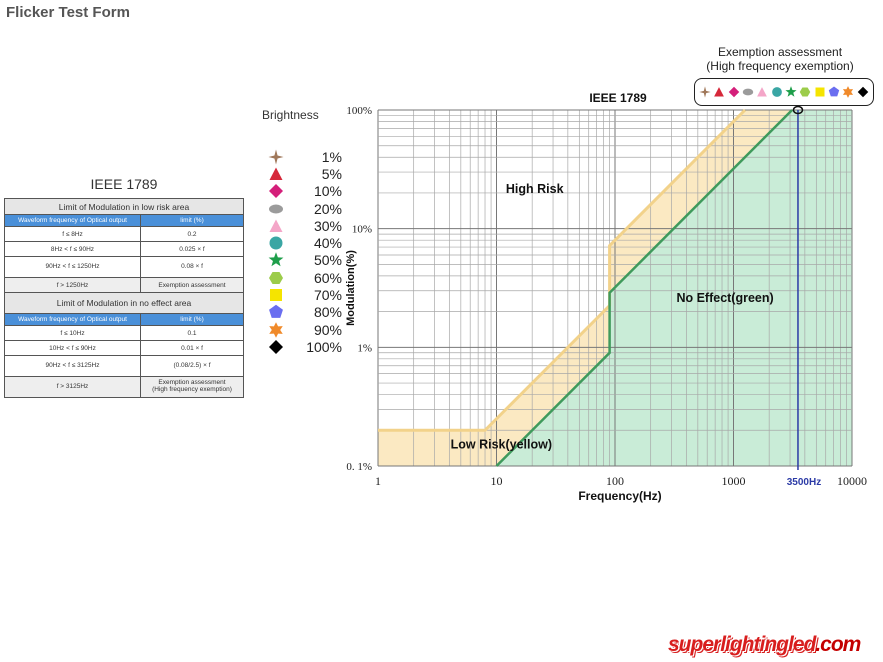 This screenshot has height=662, width=883. Describe the element at coordinates (359, 111) in the screenshot. I see `y-tick-label: 100%` at that location.